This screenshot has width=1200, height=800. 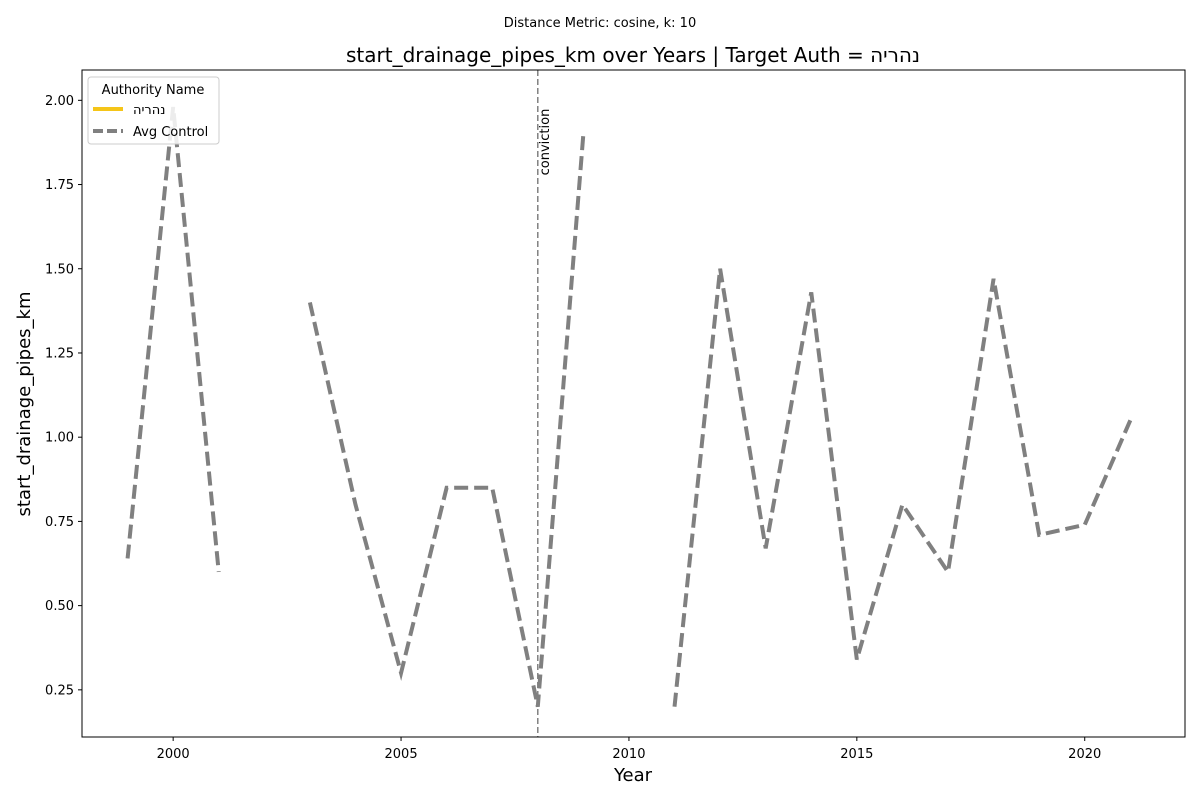 What do you see at coordinates (63, 396) in the screenshot?
I see `y-axis-ticks: 0.25 0.50 0.75 1.00 1.25 1.50 1.75 2.00` at bounding box center [63, 396].